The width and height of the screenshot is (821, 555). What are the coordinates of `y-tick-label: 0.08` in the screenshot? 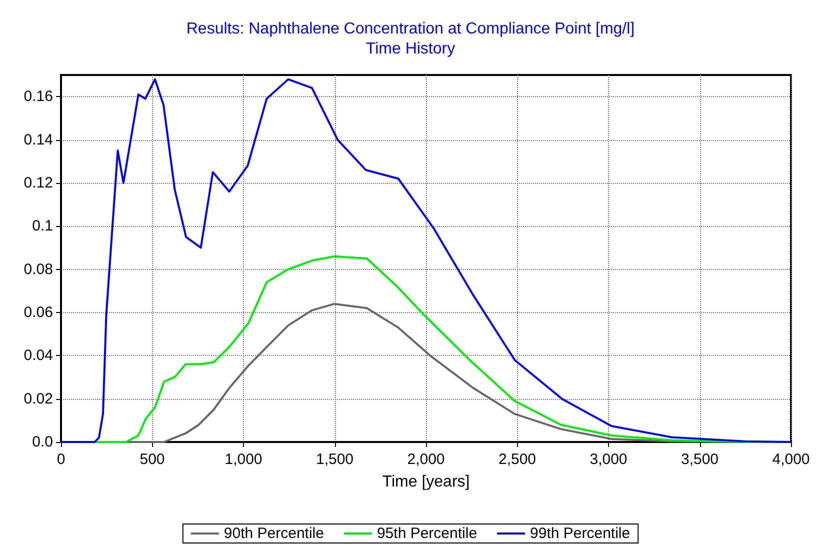 It's located at (38, 269).